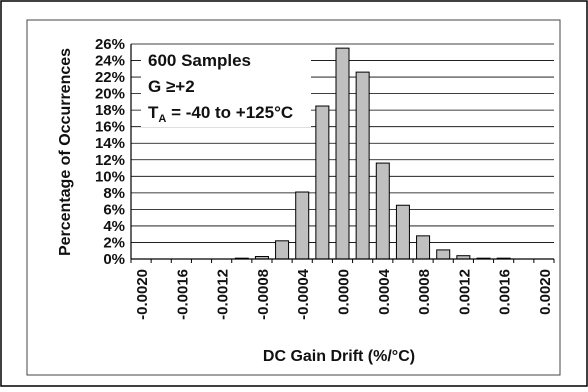 This screenshot has width=588, height=392. Describe the element at coordinates (114, 259) in the screenshot. I see `y-tick-label-0: 0%` at that location.